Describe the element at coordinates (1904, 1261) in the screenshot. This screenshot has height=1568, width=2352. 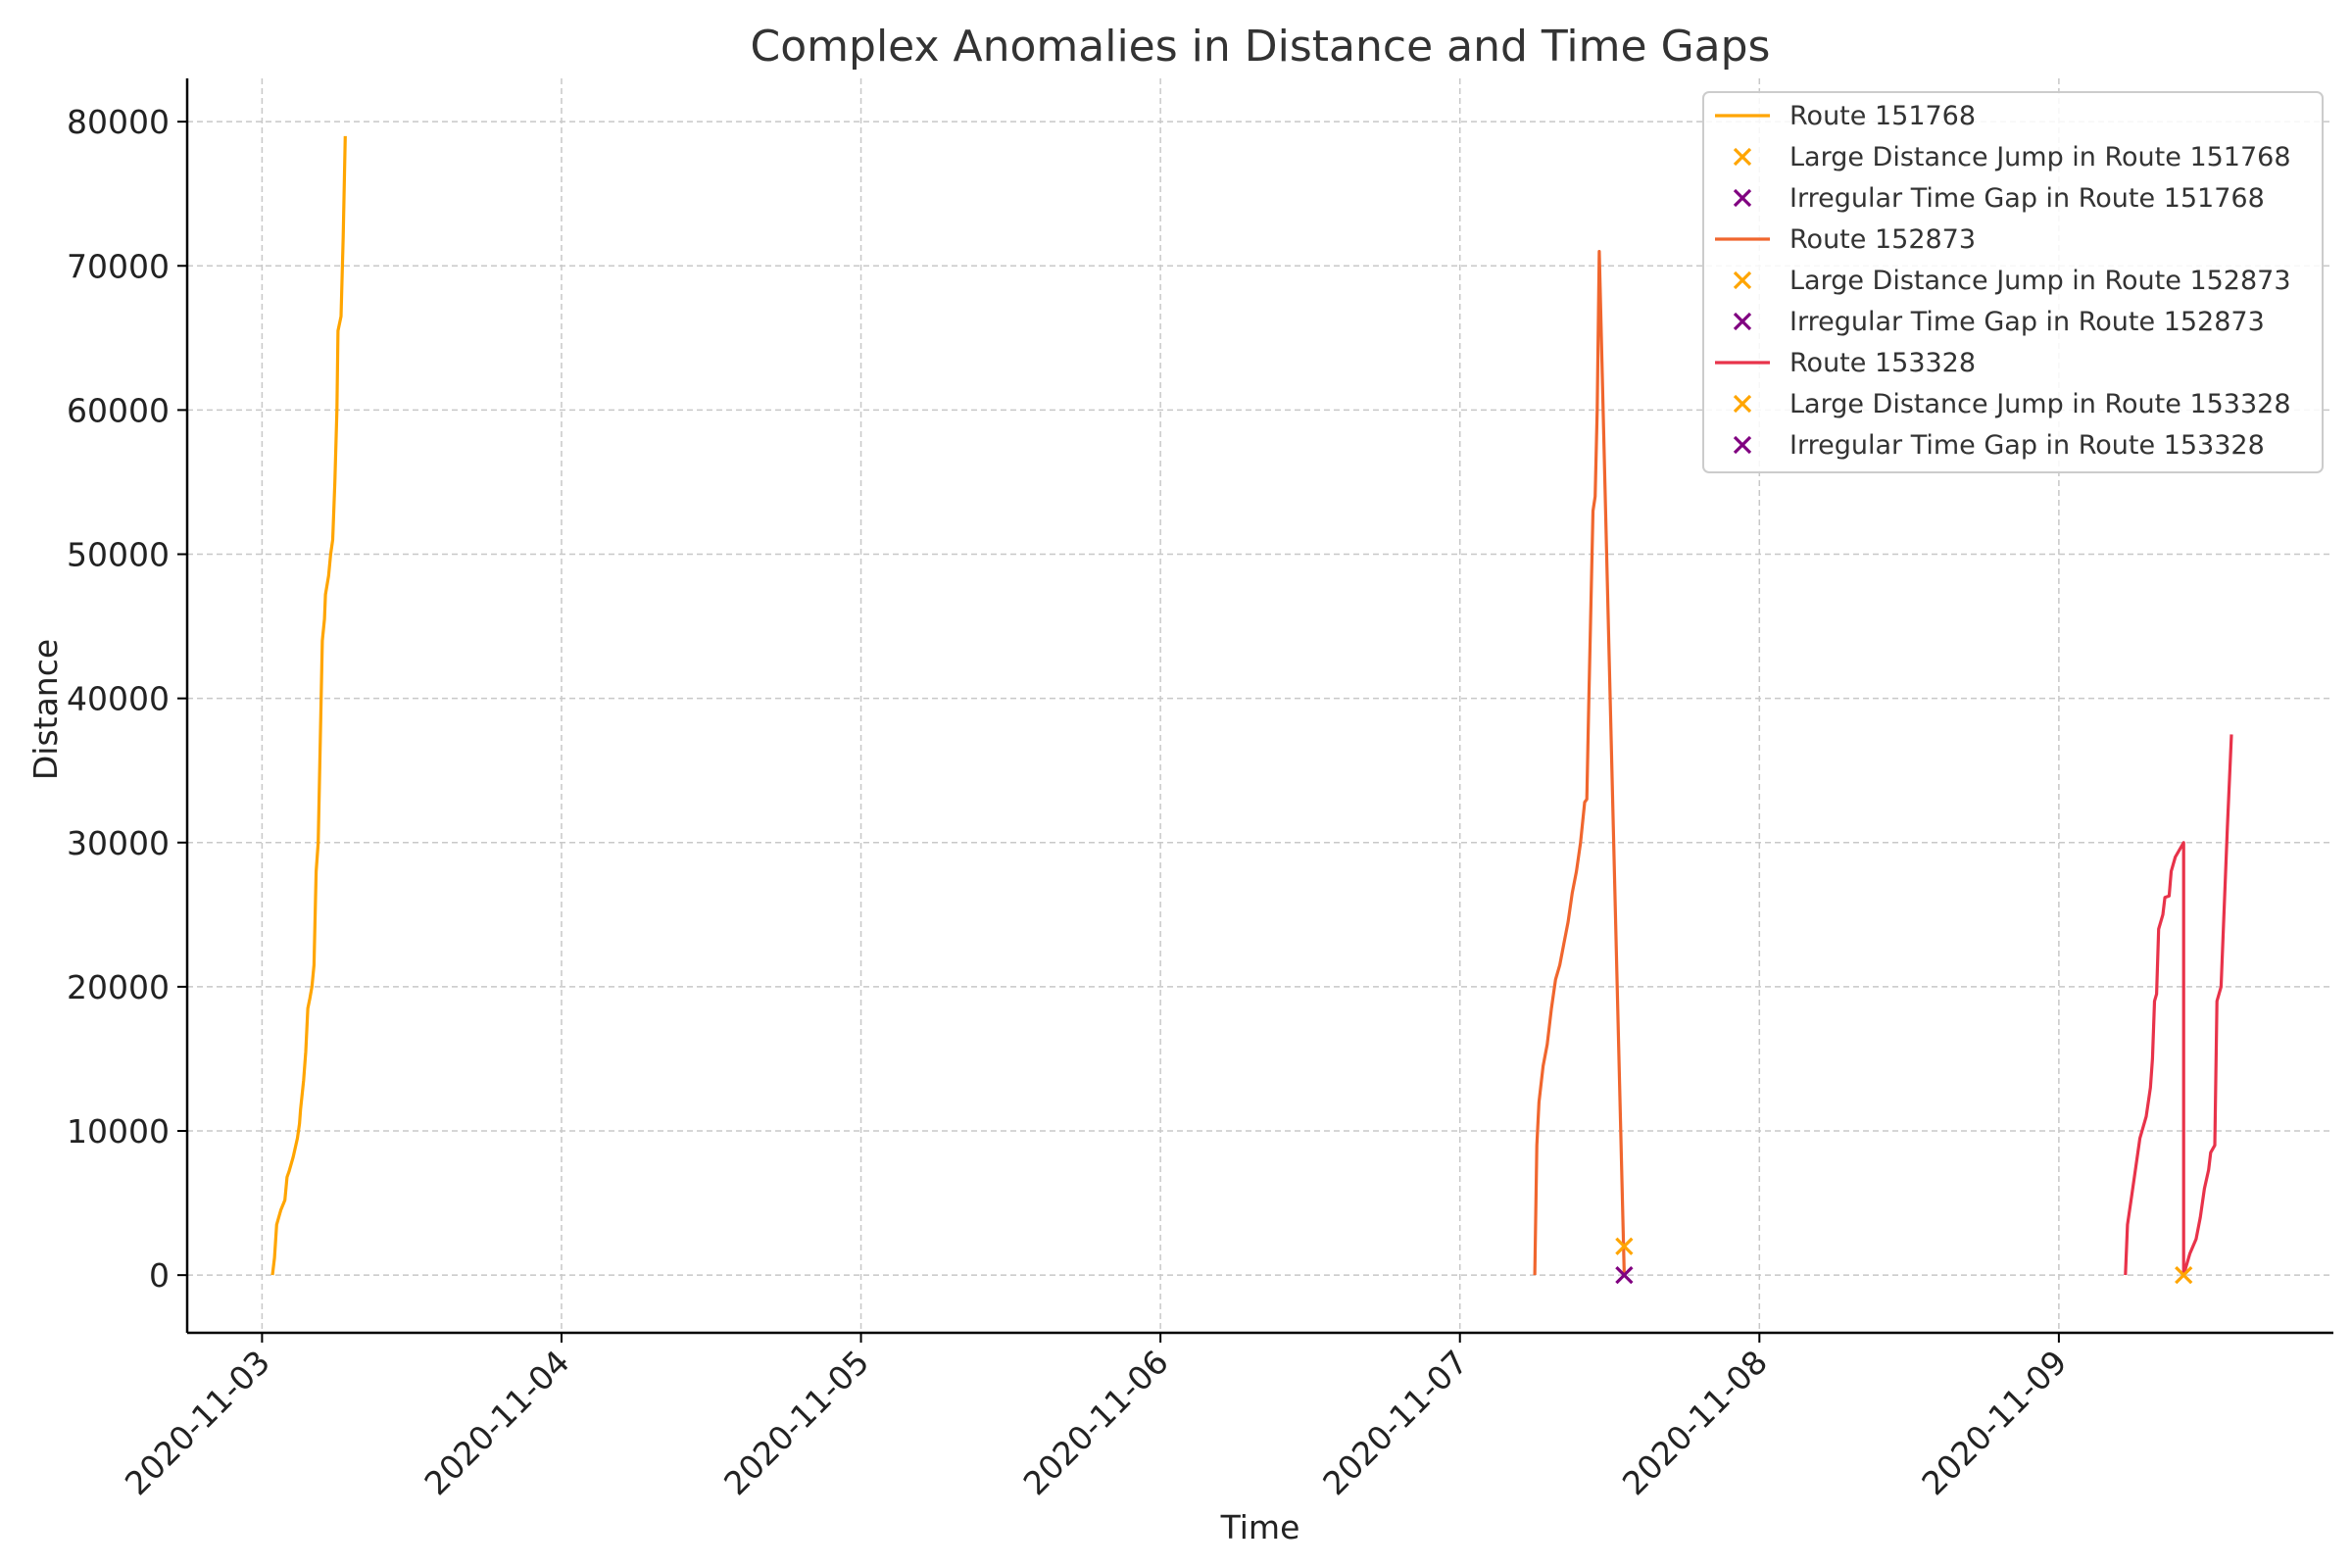
I see `anomaly-markers` at that location.